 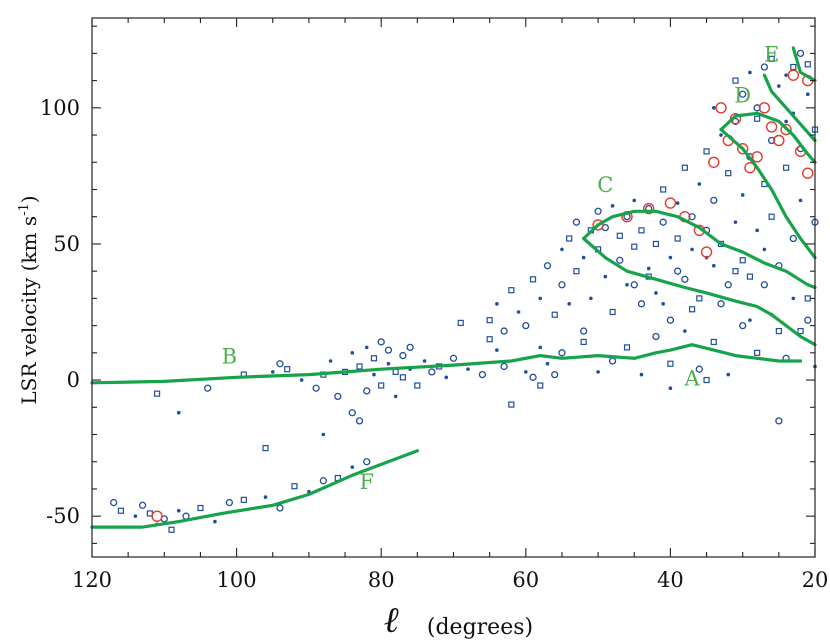 What do you see at coordinates (254, 489) in the screenshot?
I see `curve-f` at bounding box center [254, 489].